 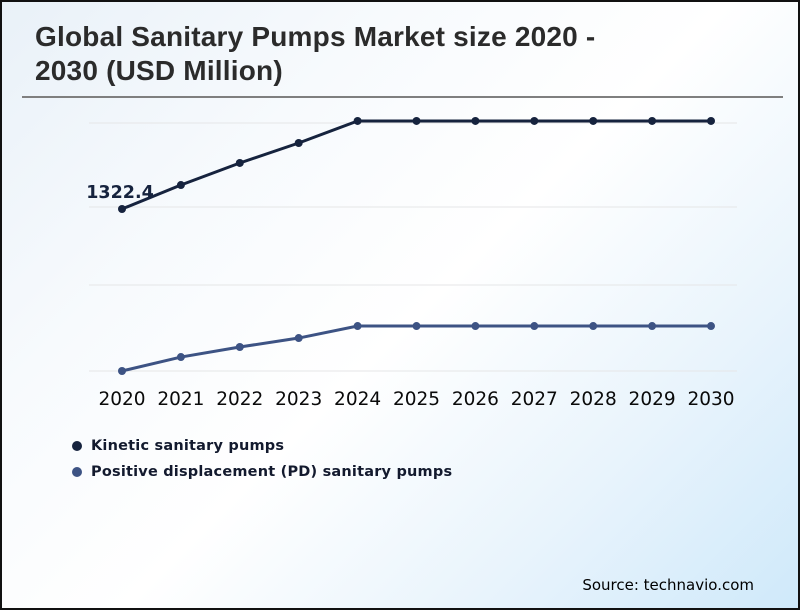 I want to click on pd-series-dot-icon, so click(x=77, y=472).